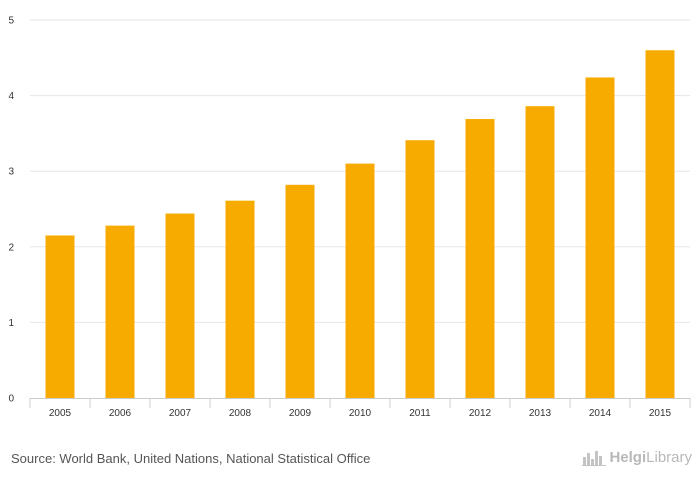  What do you see at coordinates (180, 305) in the screenshot?
I see `bar-2007` at bounding box center [180, 305].